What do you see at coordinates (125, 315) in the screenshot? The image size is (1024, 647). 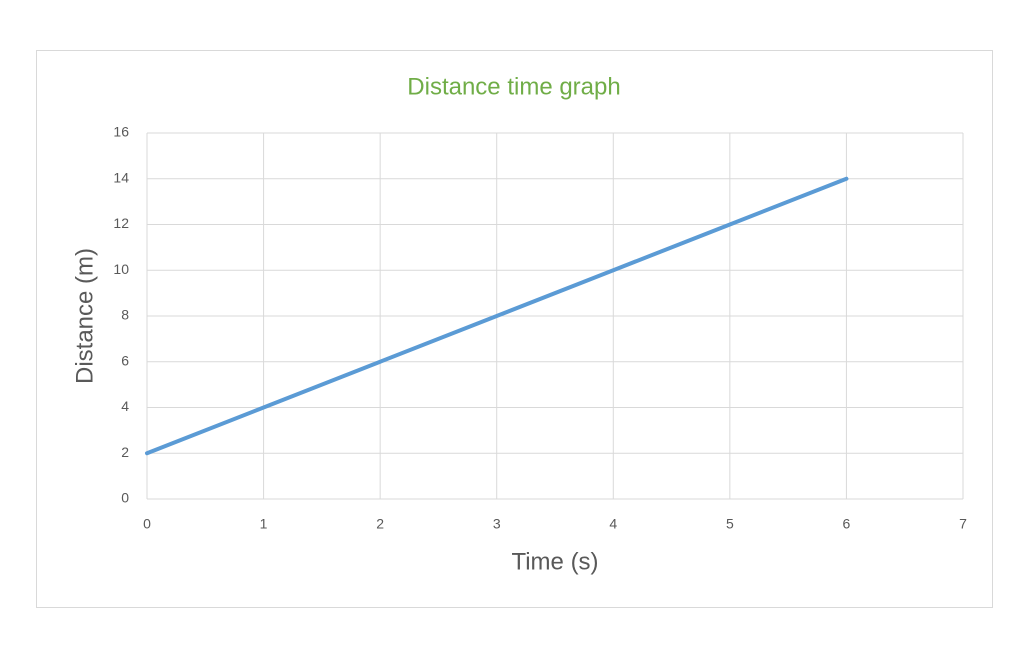 I see `y-tick-label: 8` at bounding box center [125, 315].